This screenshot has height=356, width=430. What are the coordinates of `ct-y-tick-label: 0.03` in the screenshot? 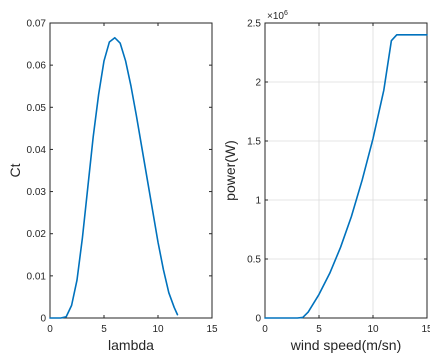 It's located at (37, 192).